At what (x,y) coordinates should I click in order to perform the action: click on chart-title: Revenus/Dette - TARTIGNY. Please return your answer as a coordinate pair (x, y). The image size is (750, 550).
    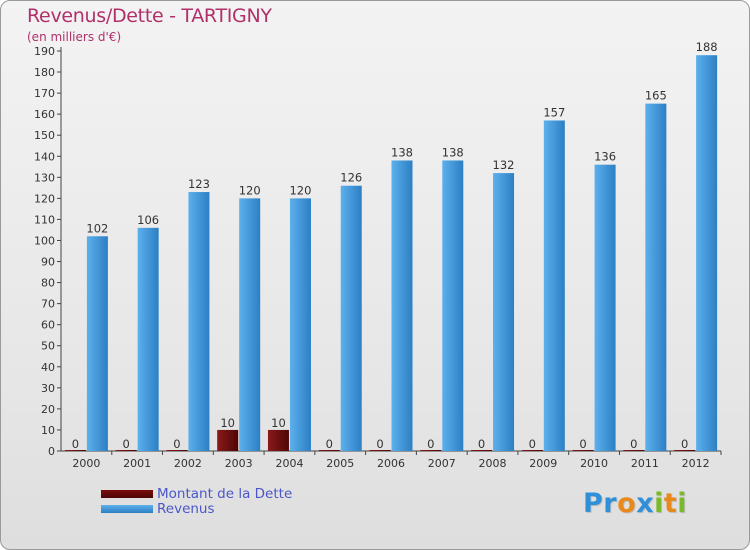
    Looking at the image, I should click on (149, 16).